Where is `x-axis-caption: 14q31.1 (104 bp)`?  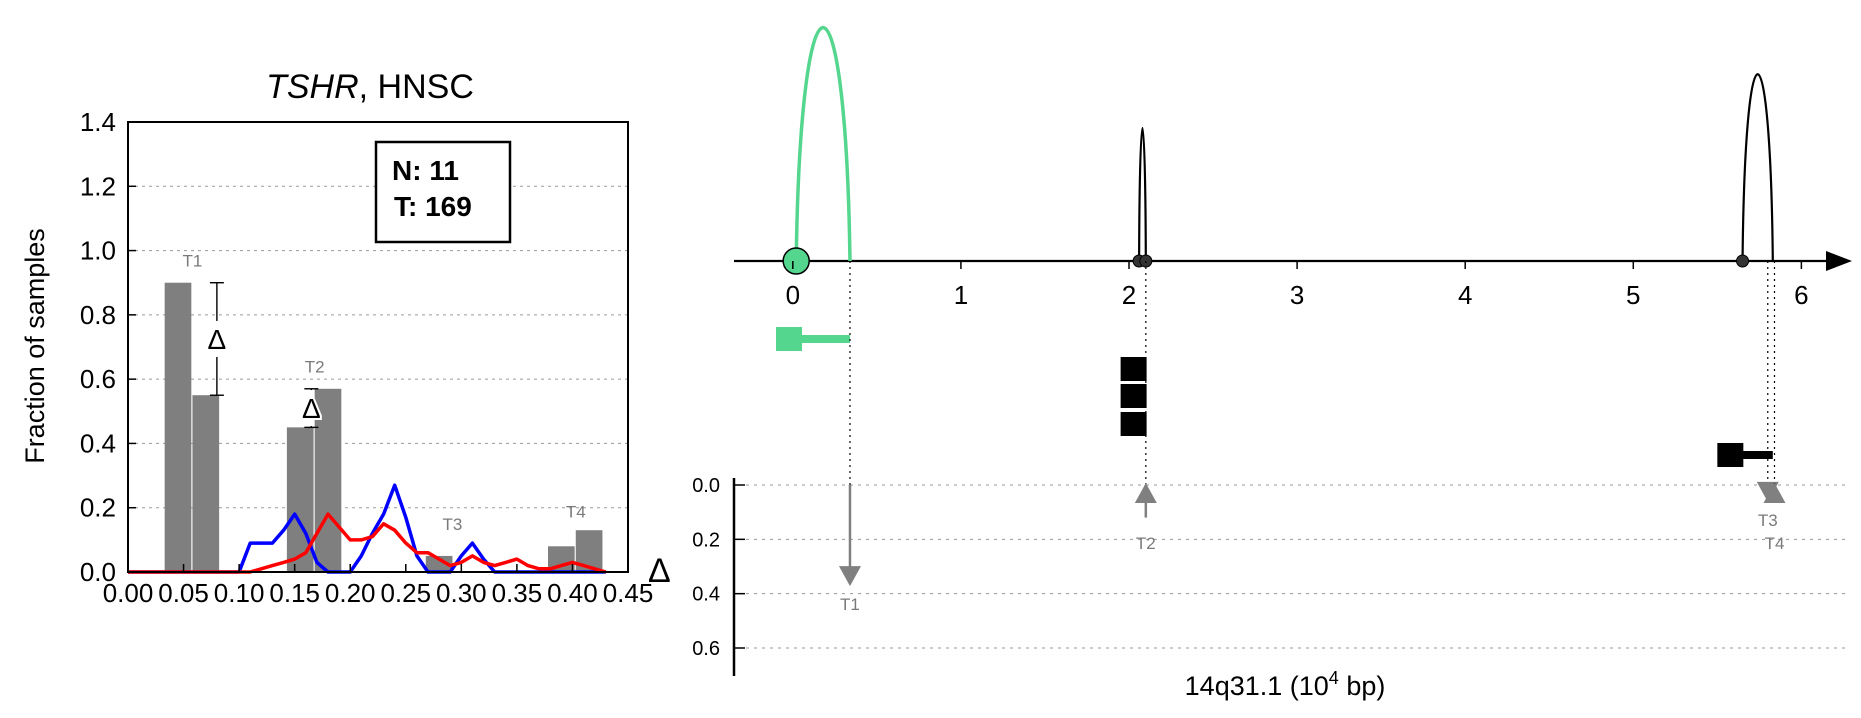
x-axis-caption: 14q31.1 (104 bp) is located at coordinates (1285, 684).